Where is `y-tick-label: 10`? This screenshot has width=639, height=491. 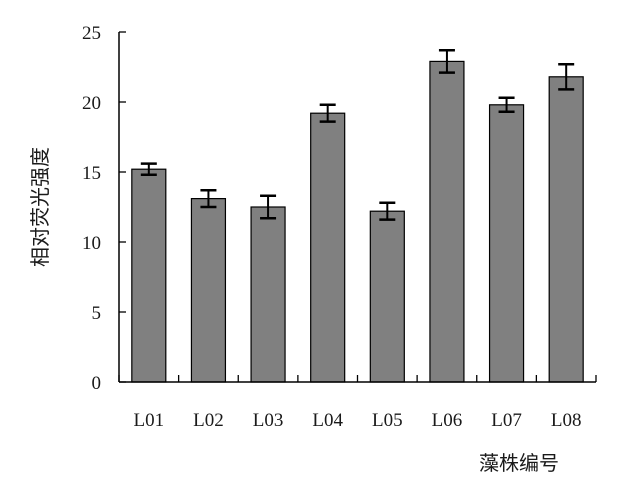 y-tick-label: 10 is located at coordinates (91, 243).